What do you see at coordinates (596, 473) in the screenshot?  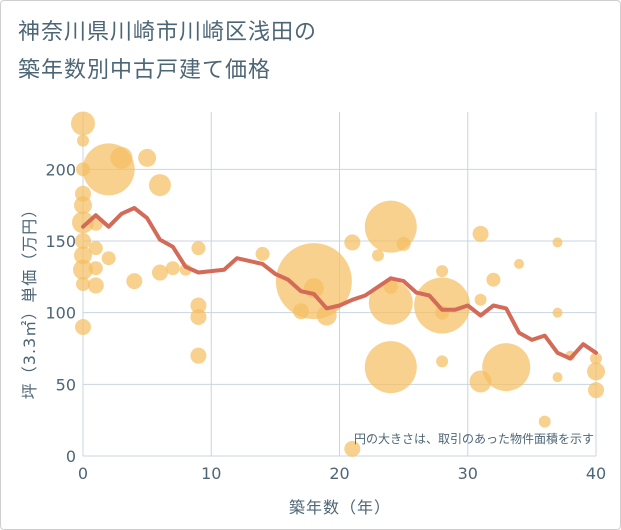 I see `x-tick-label-4: 40` at bounding box center [596, 473].